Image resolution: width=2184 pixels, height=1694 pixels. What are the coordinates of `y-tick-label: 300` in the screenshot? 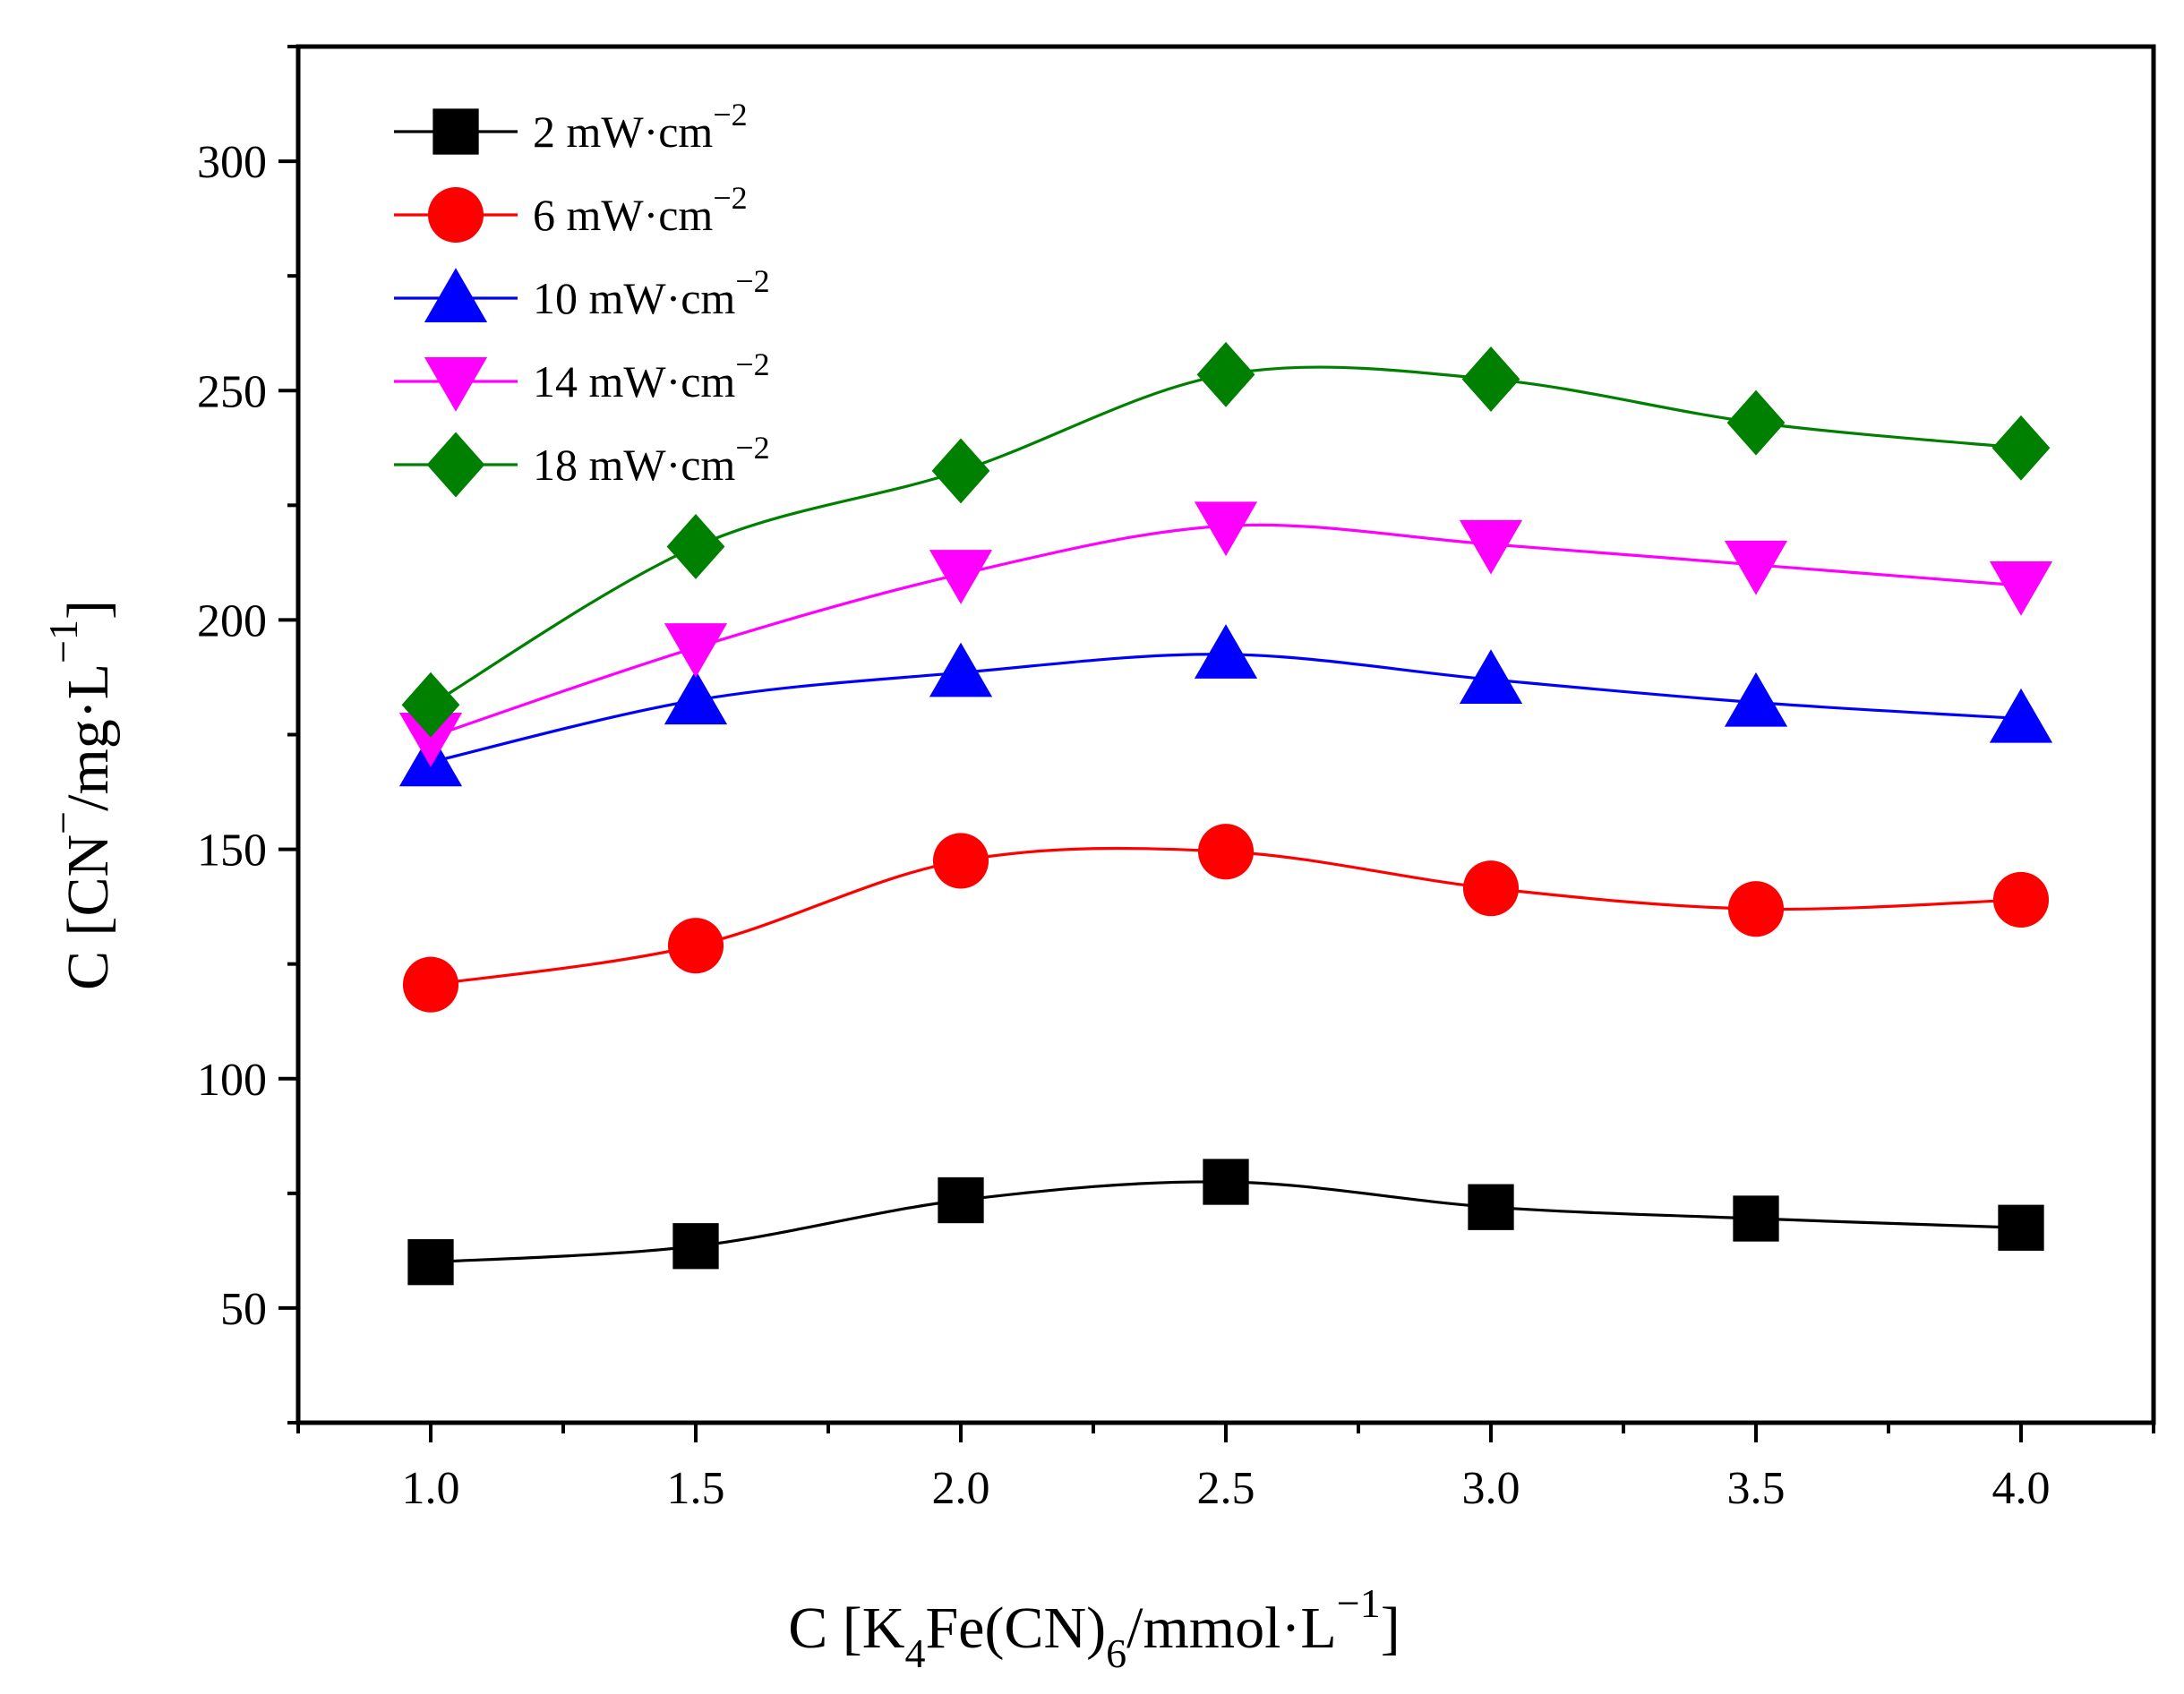 It's located at (232, 162).